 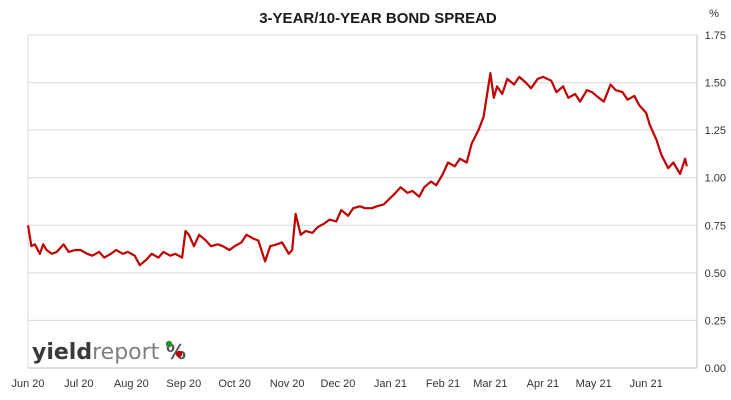 I want to click on x-tick-label: Jun 21, so click(x=646, y=384).